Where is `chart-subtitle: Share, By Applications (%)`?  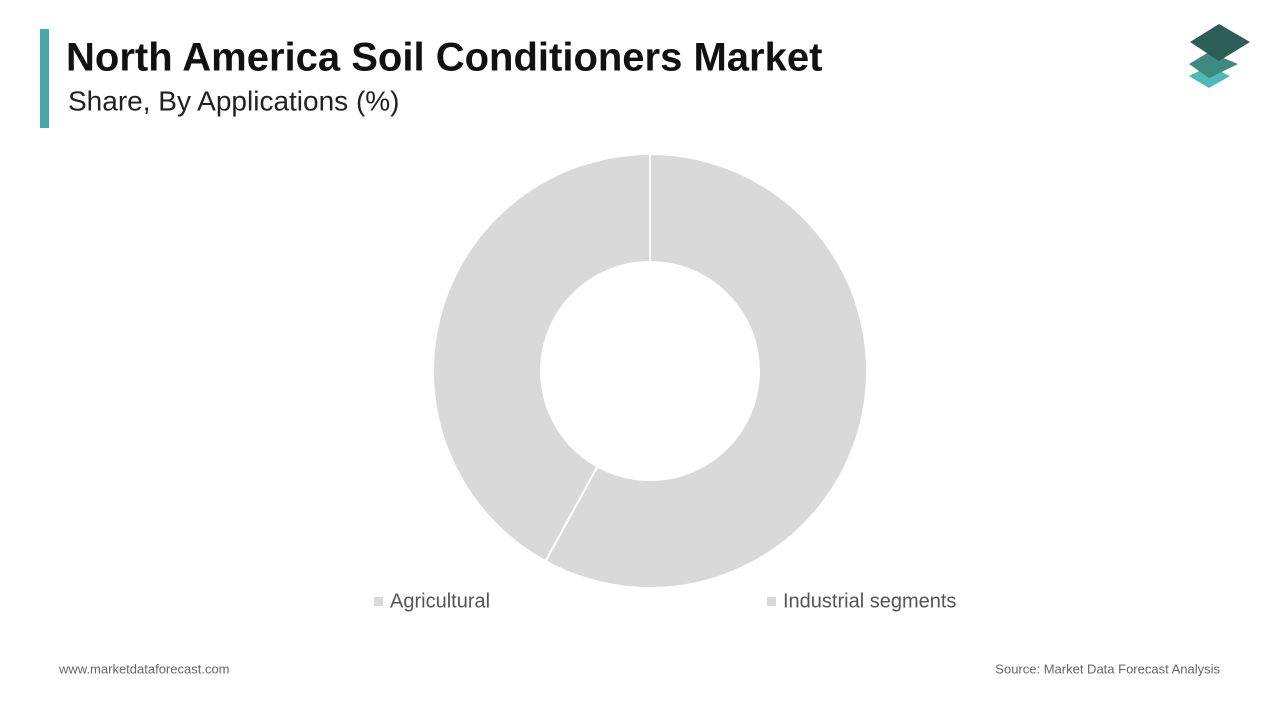
chart-subtitle: Share, By Applications (%) is located at coordinates (234, 100).